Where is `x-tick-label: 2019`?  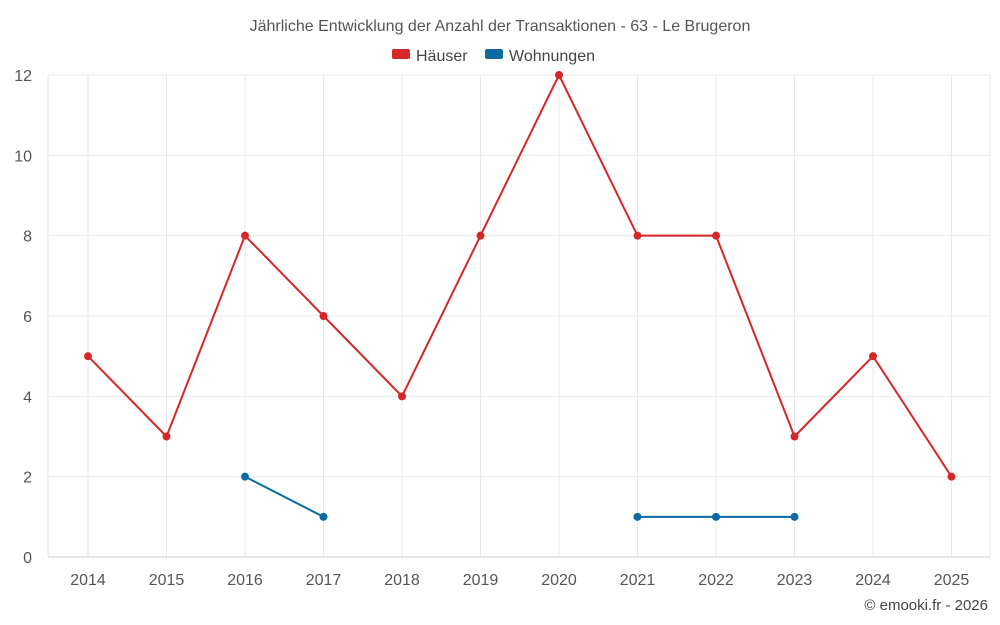 x-tick-label: 2019 is located at coordinates (481, 580).